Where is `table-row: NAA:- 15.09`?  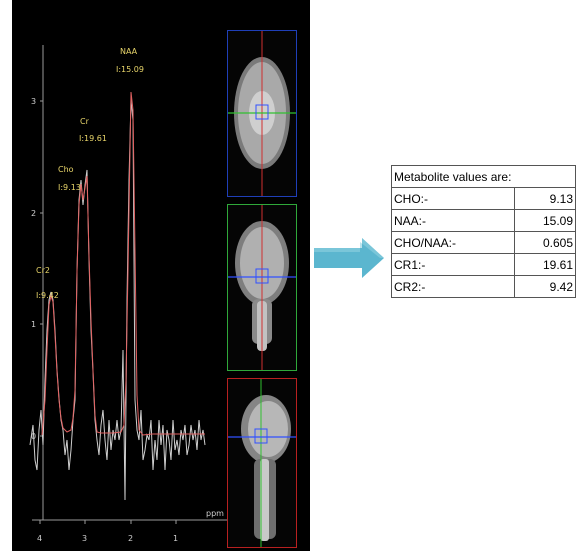 table-row: NAA:- 15.09 is located at coordinates (483, 220).